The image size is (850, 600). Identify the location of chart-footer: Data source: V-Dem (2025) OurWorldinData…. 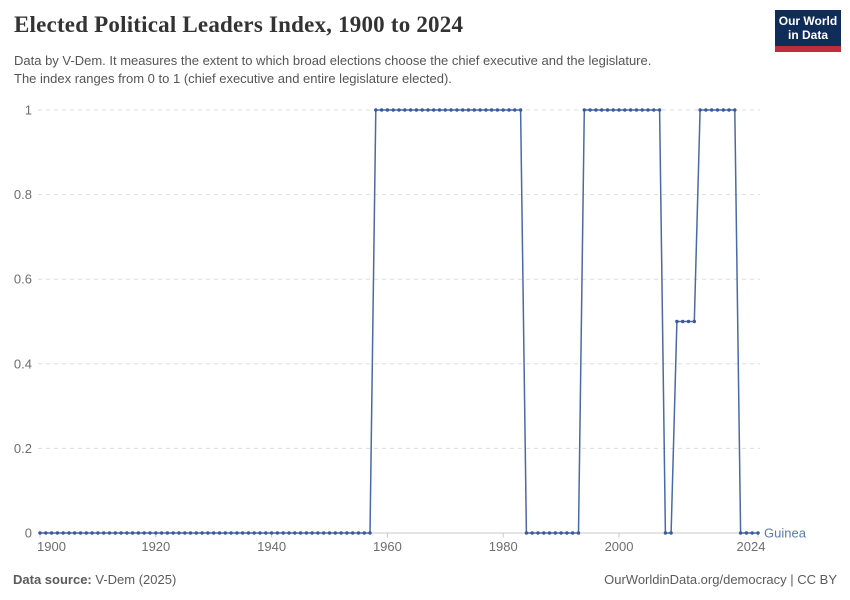
(425, 579).